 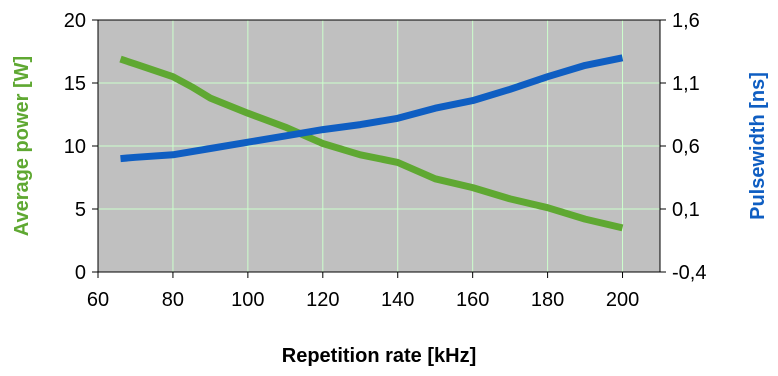 What do you see at coordinates (80, 273) in the screenshot?
I see `y-left-tick-label: 0` at bounding box center [80, 273].